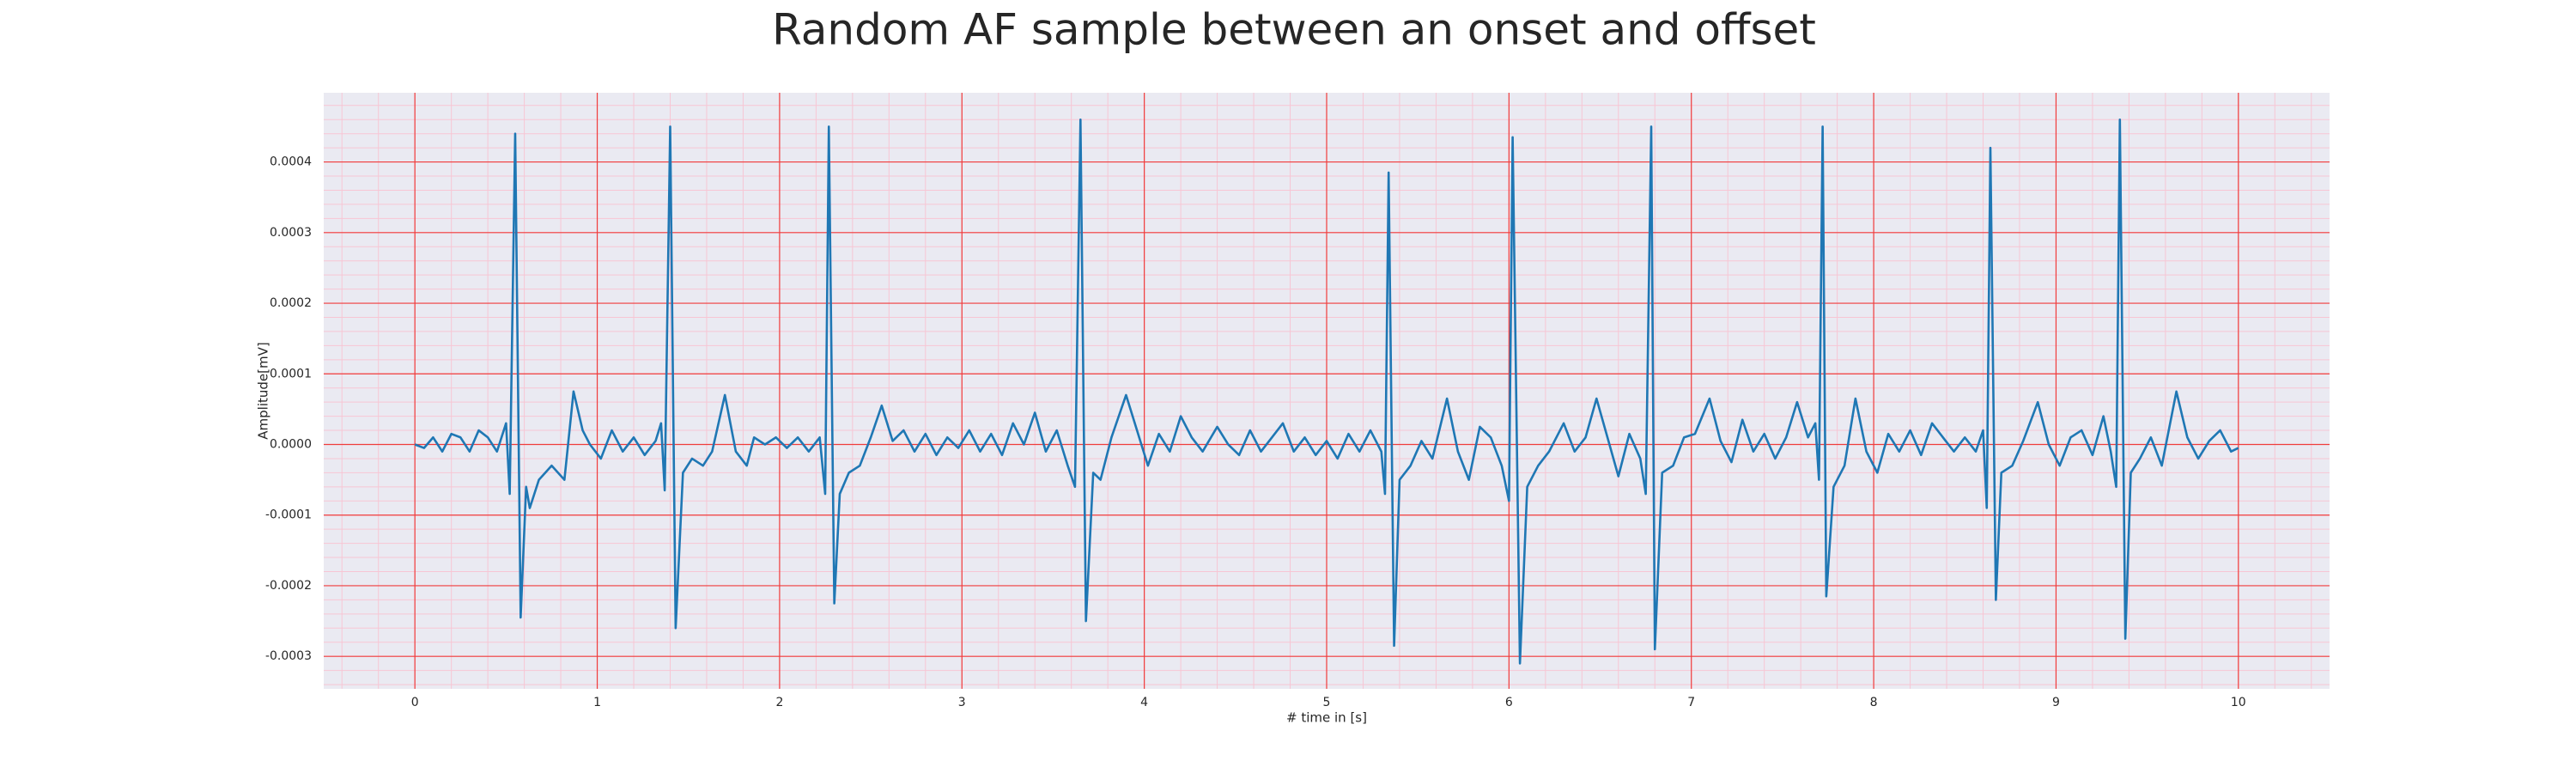  What do you see at coordinates (289, 515) in the screenshot?
I see `y-tick-label: -0.0001` at bounding box center [289, 515].